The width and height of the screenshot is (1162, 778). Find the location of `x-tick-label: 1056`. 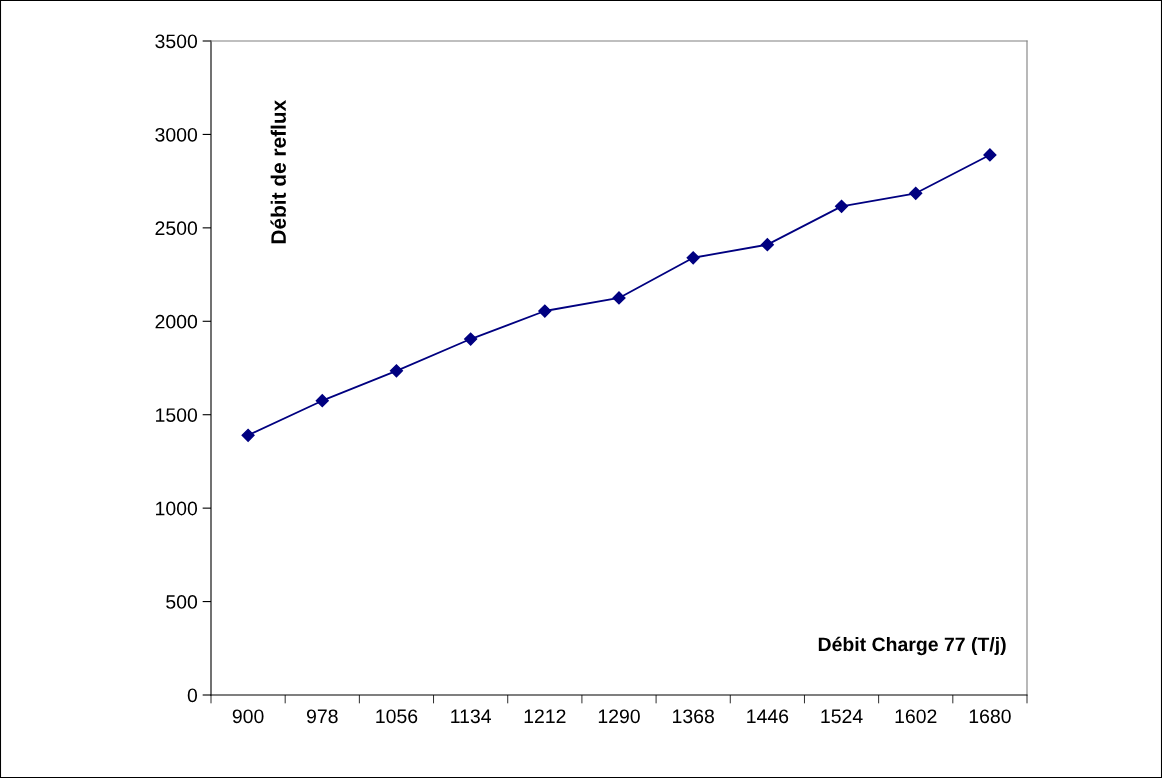

x-tick-label: 1056 is located at coordinates (397, 716).